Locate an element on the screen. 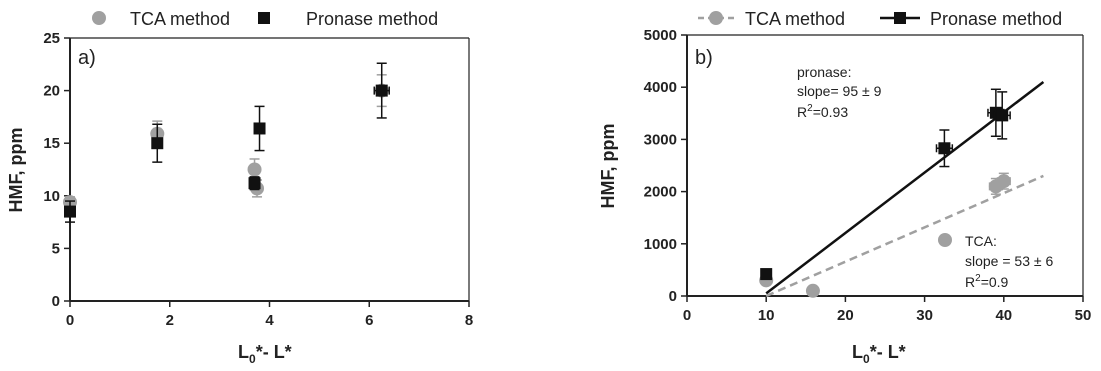  legend-b-tca-label: TCA method is located at coordinates (795, 19).